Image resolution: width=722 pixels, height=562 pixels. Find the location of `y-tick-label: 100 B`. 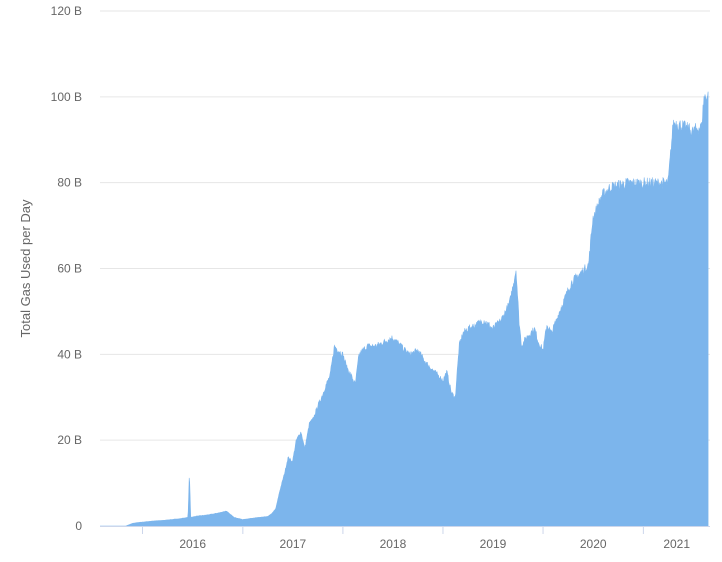

y-tick-label: 100 B is located at coordinates (66, 97).